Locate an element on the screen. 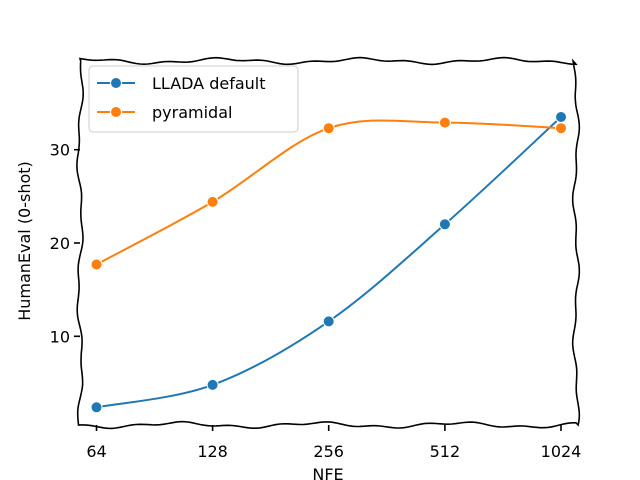 This screenshot has height=480, width=640. legend-box is located at coordinates (193, 99).